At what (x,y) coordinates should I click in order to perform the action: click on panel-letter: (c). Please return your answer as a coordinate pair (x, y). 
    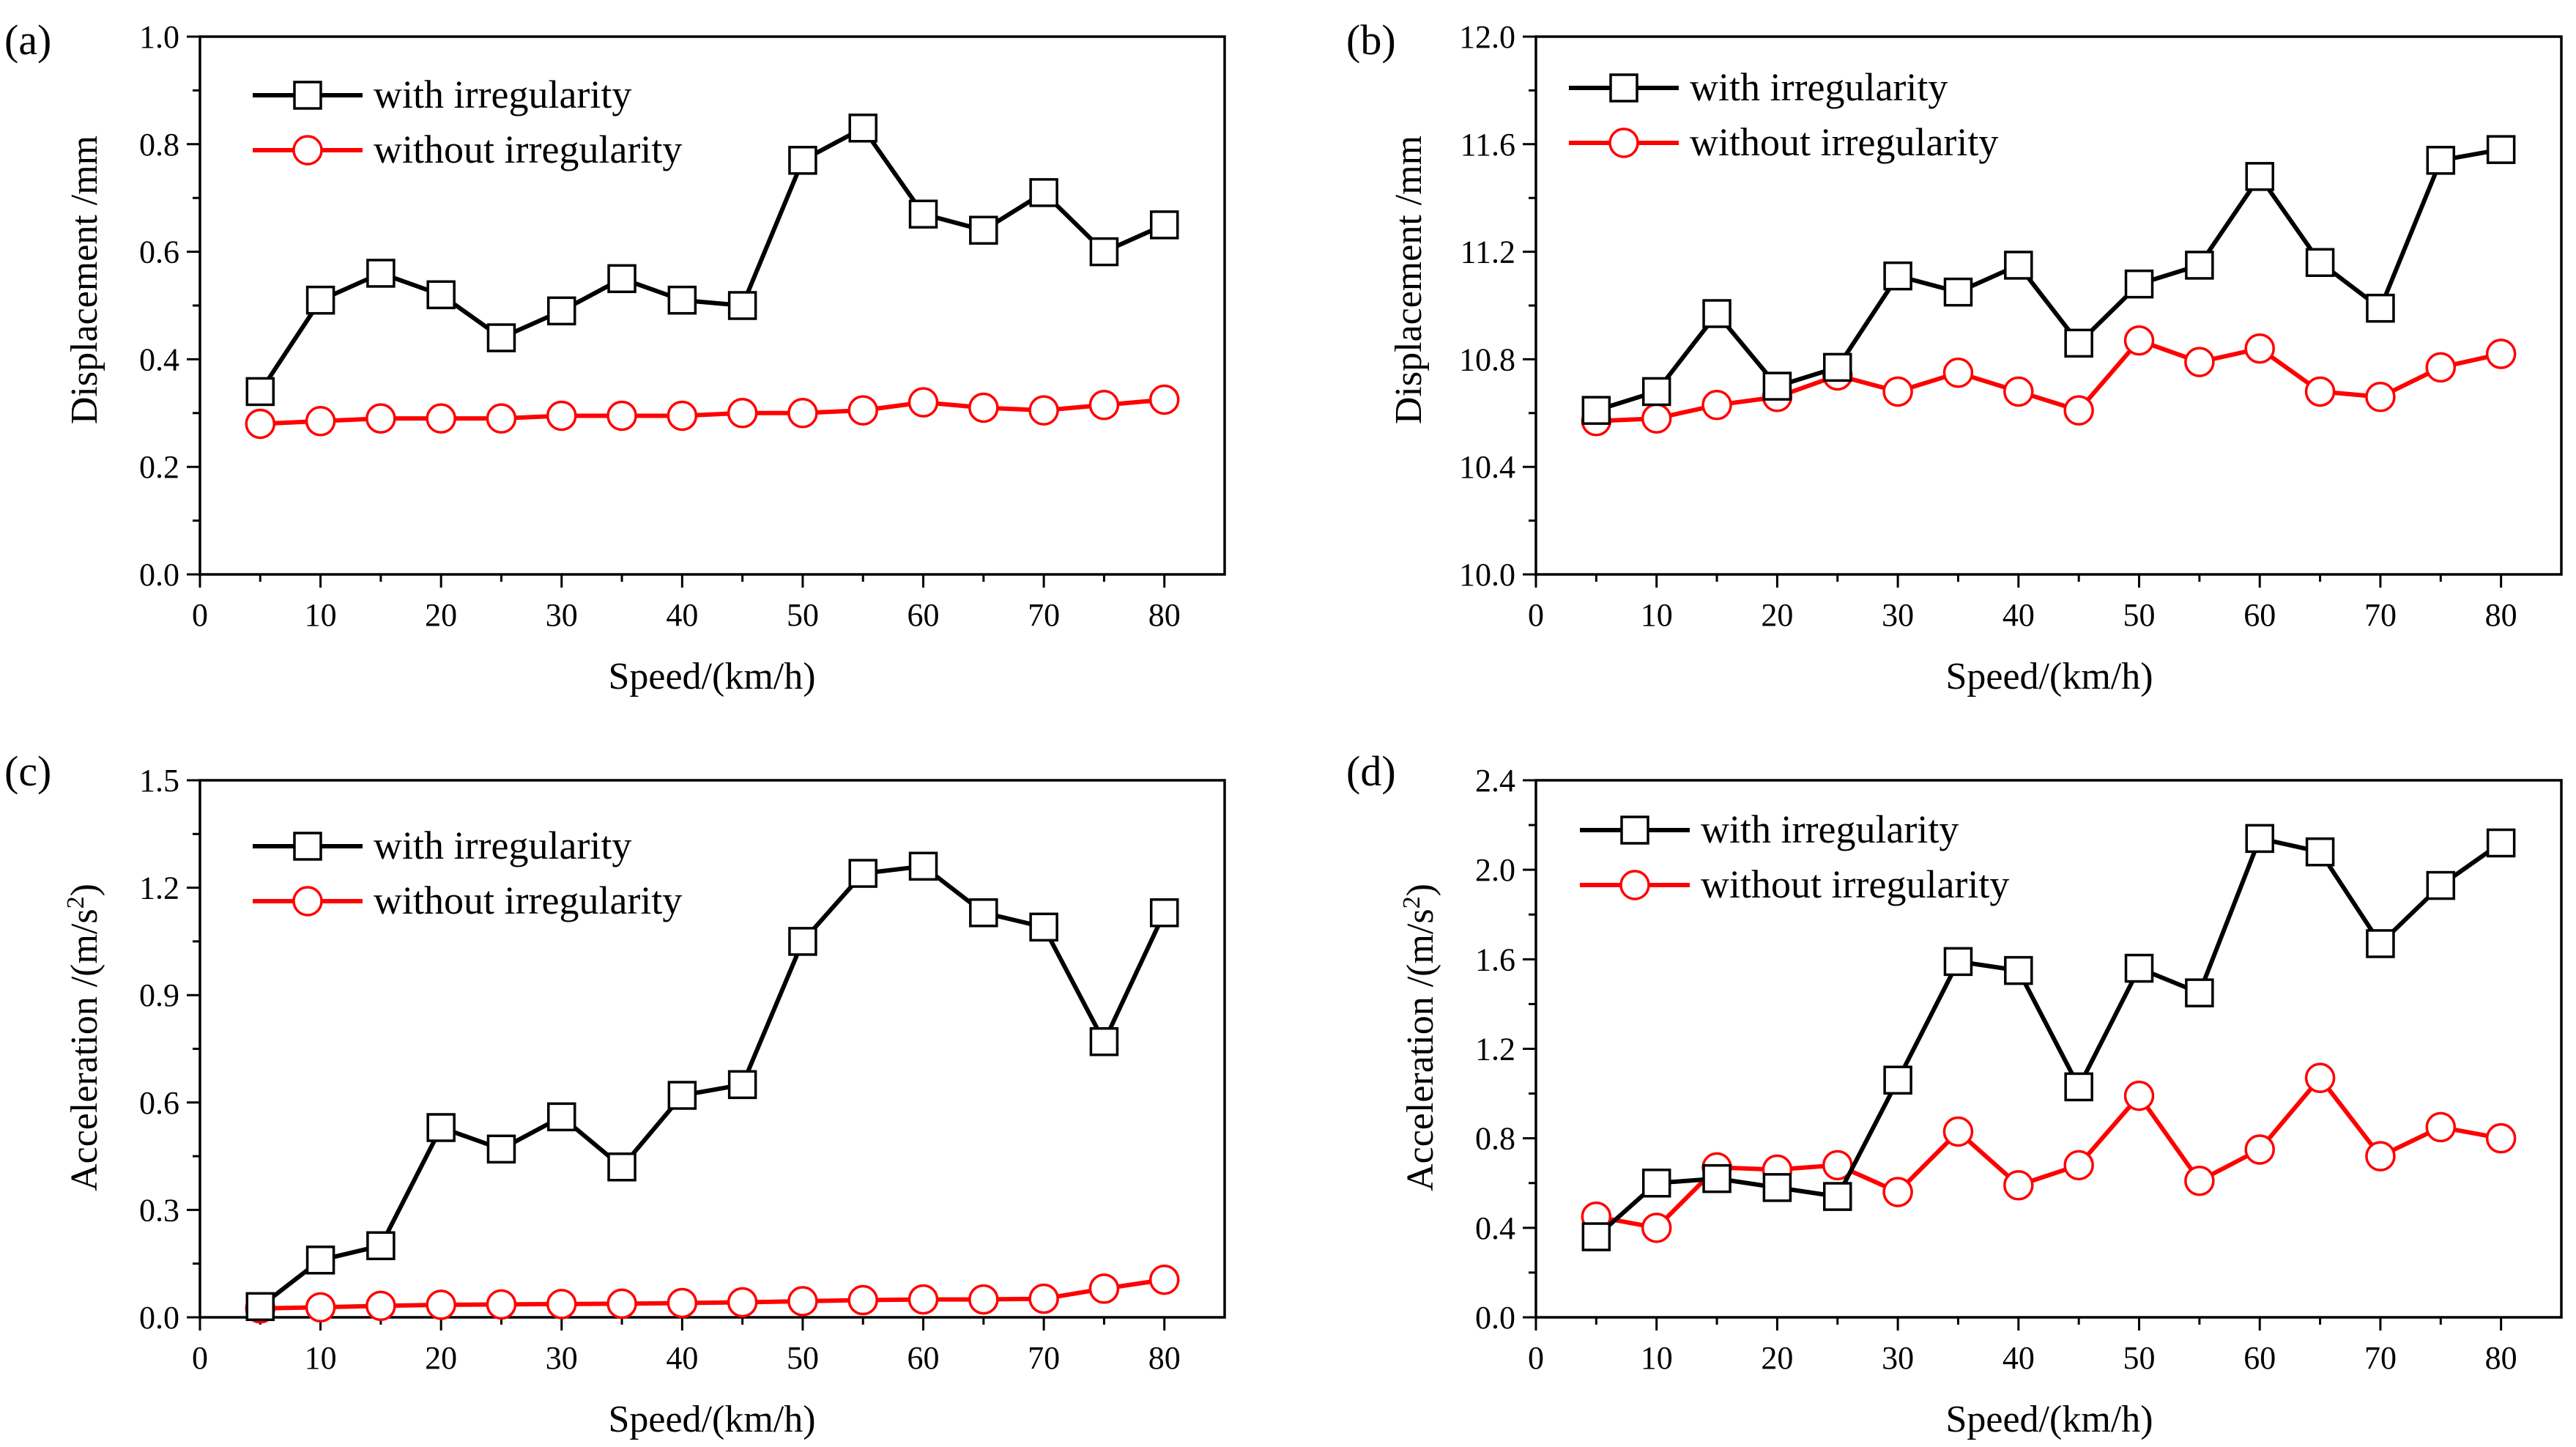
    Looking at the image, I should click on (28, 771).